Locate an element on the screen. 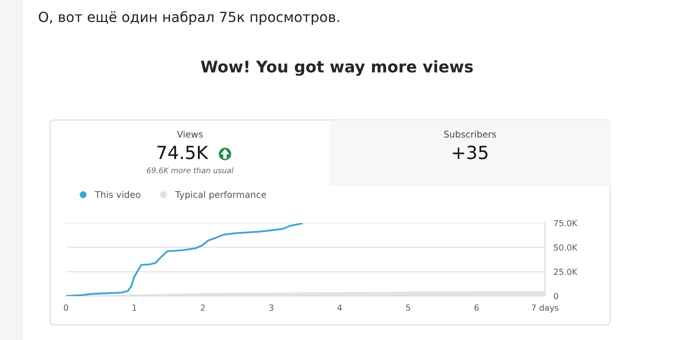 The image size is (674, 340). x-tick-label: 0 is located at coordinates (66, 307).